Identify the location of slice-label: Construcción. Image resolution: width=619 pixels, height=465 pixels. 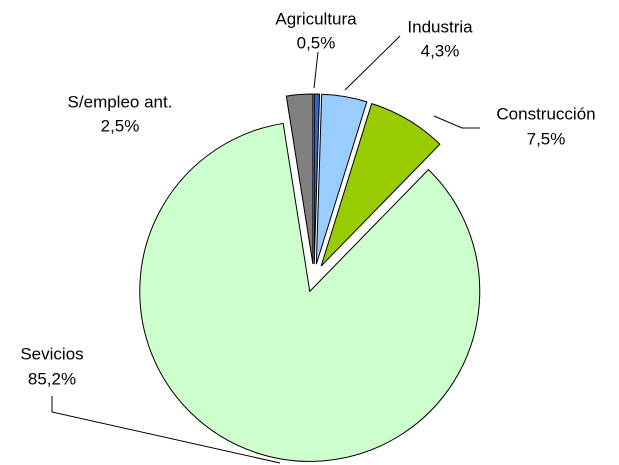
(545, 113).